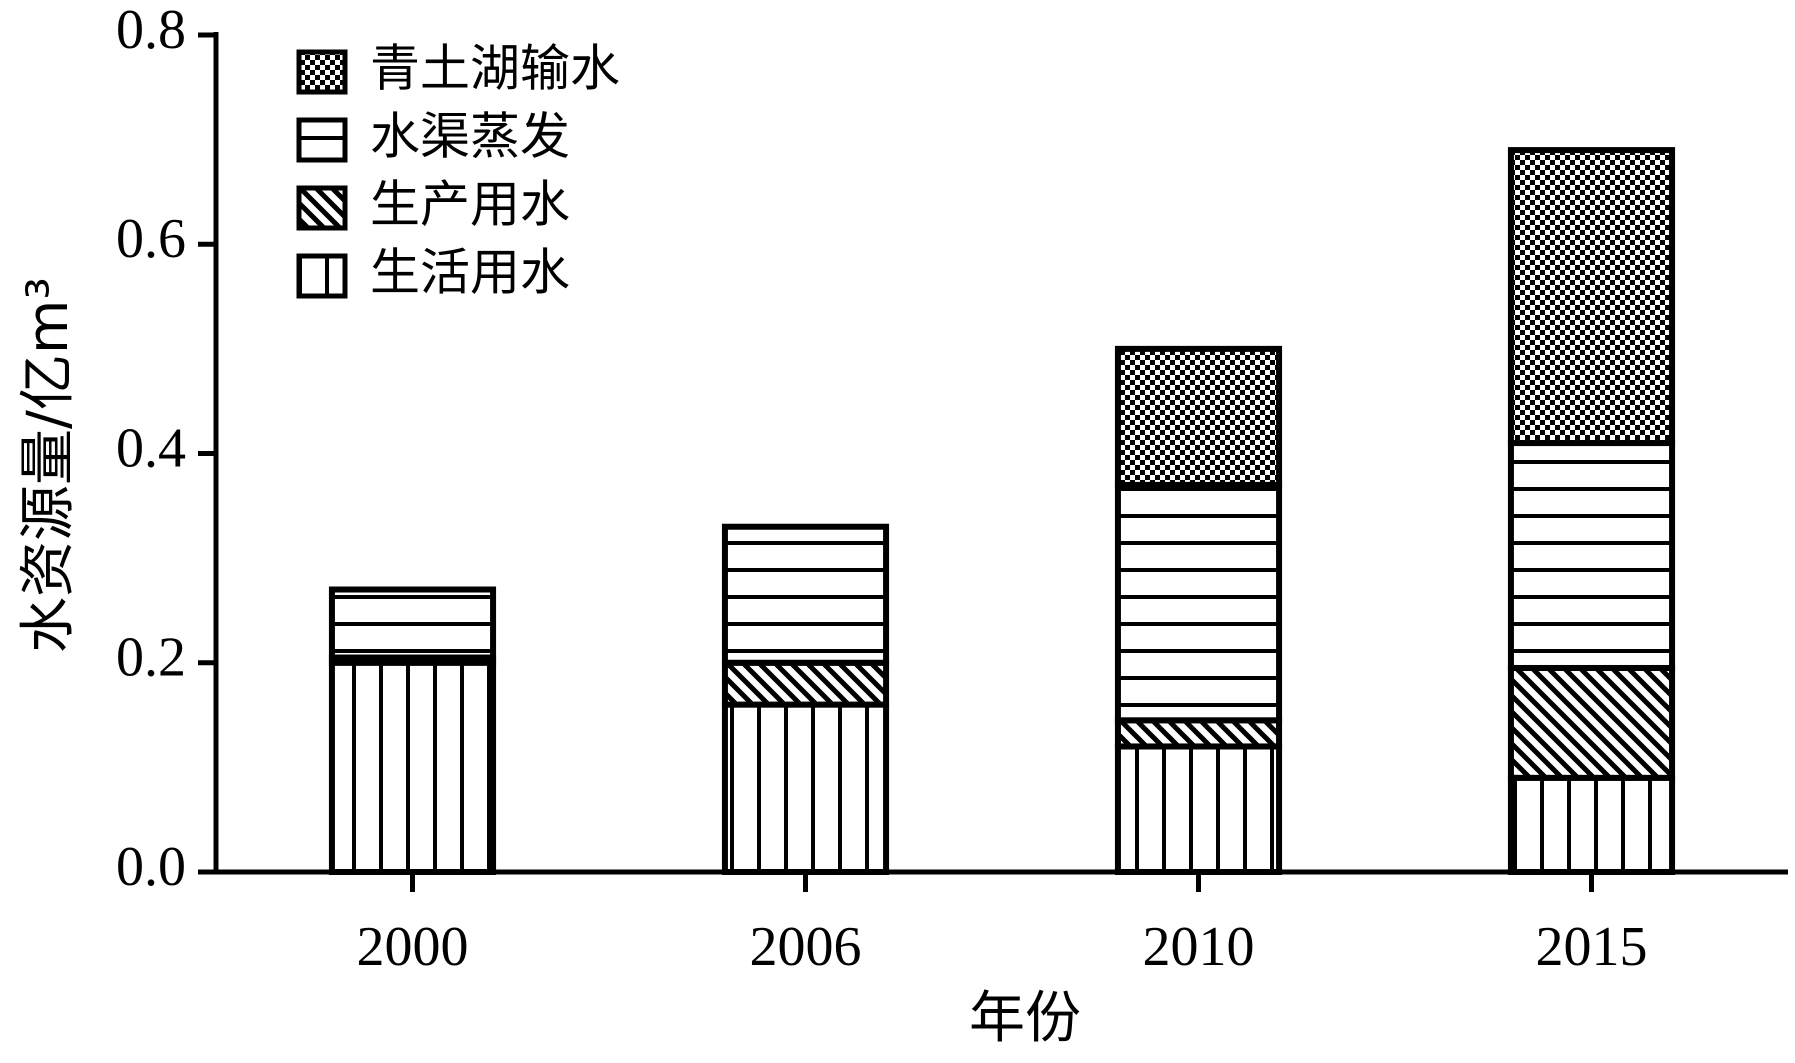  Describe the element at coordinates (470, 137) in the screenshot. I see `legend-label: 水渠蒸发` at that location.